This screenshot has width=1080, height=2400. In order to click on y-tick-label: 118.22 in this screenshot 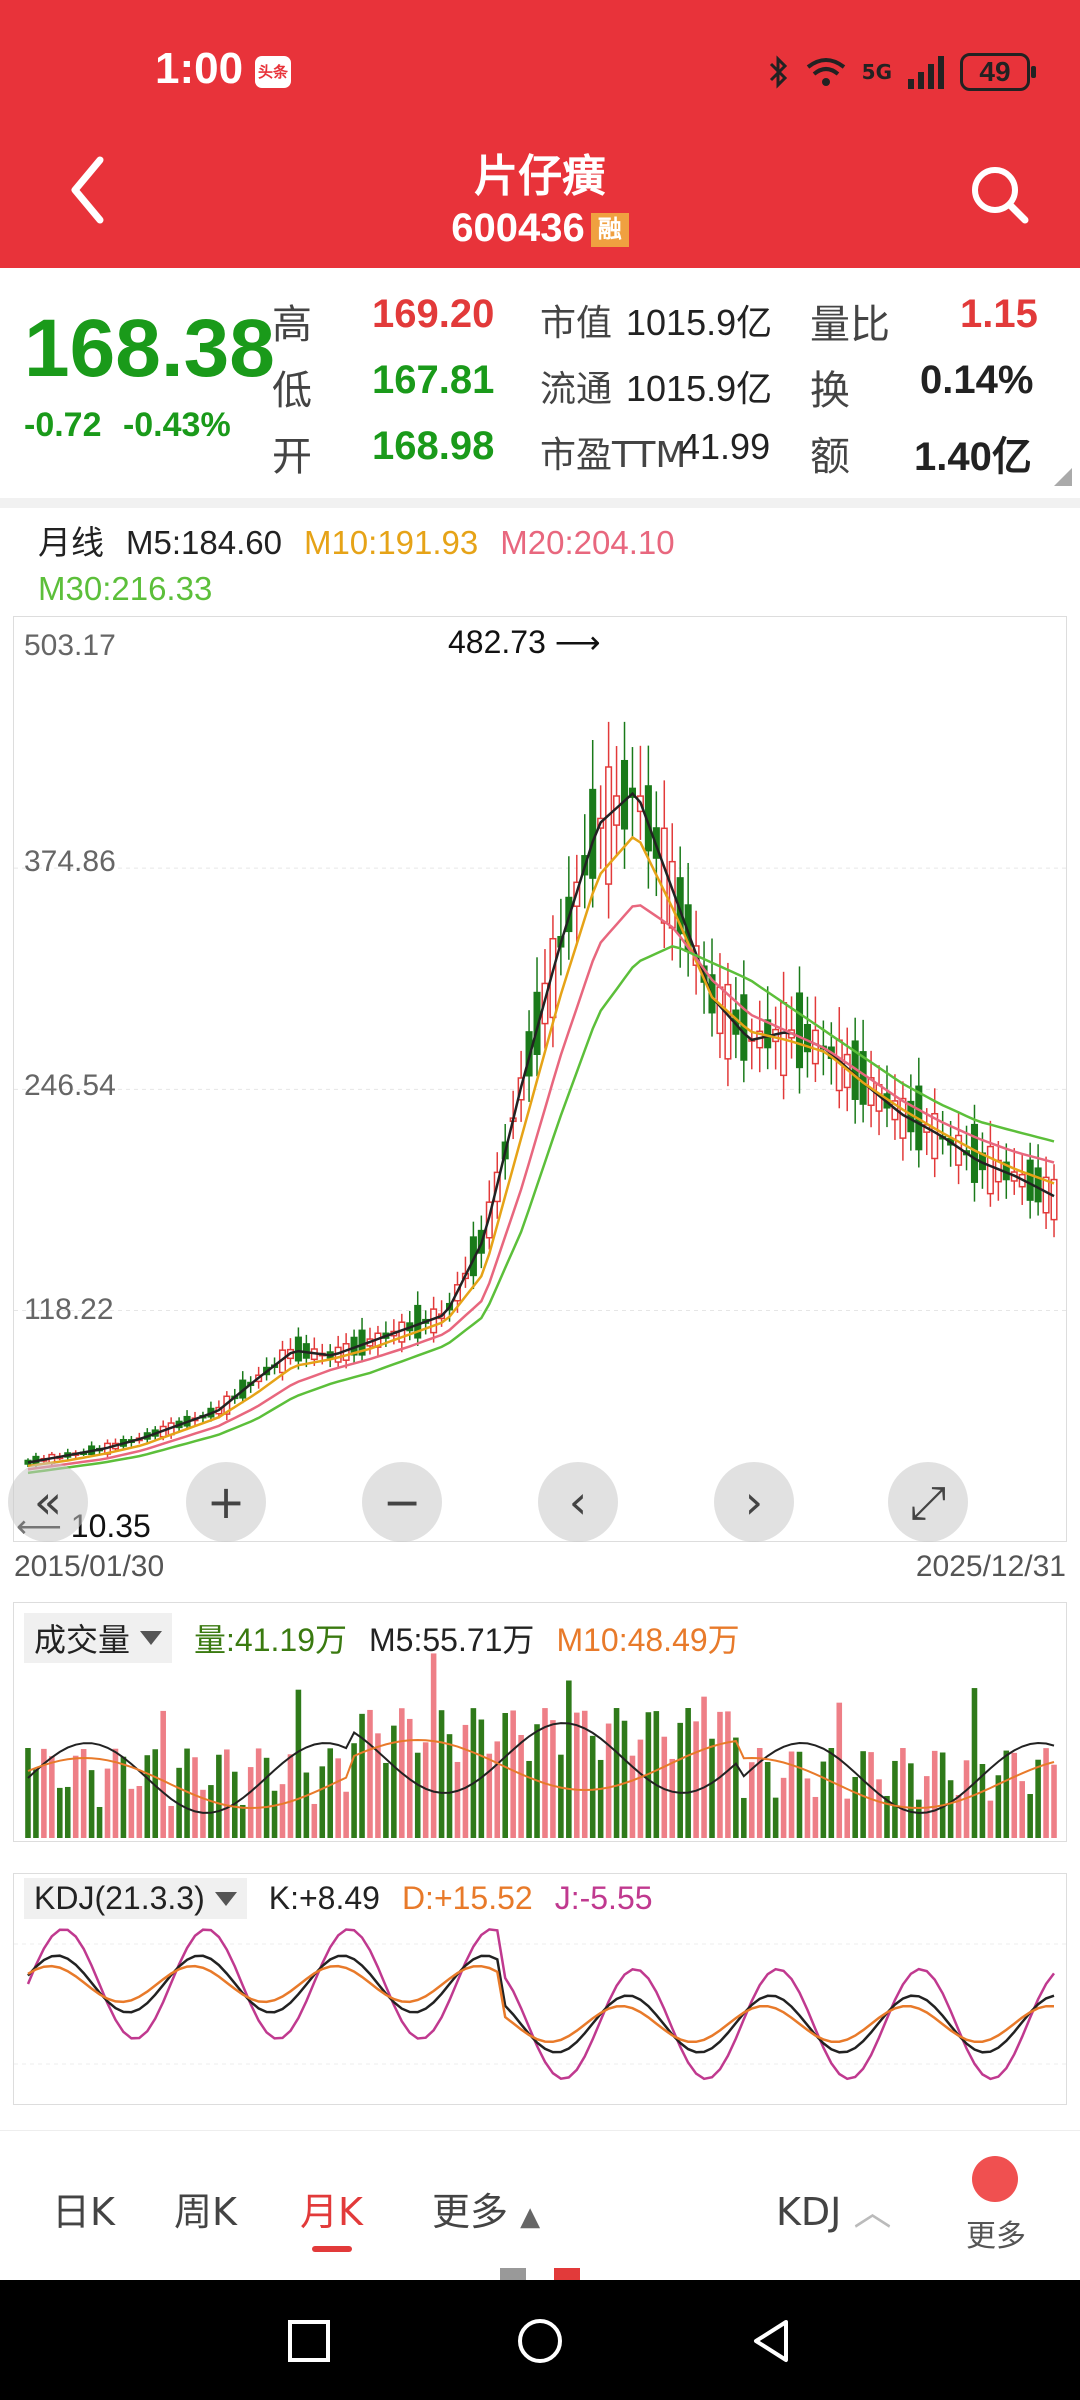, I will do `click(69, 1309)`.